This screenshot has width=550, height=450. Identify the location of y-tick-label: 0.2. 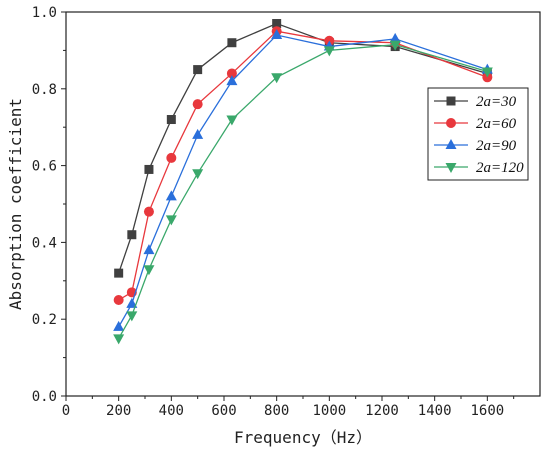
(44, 320).